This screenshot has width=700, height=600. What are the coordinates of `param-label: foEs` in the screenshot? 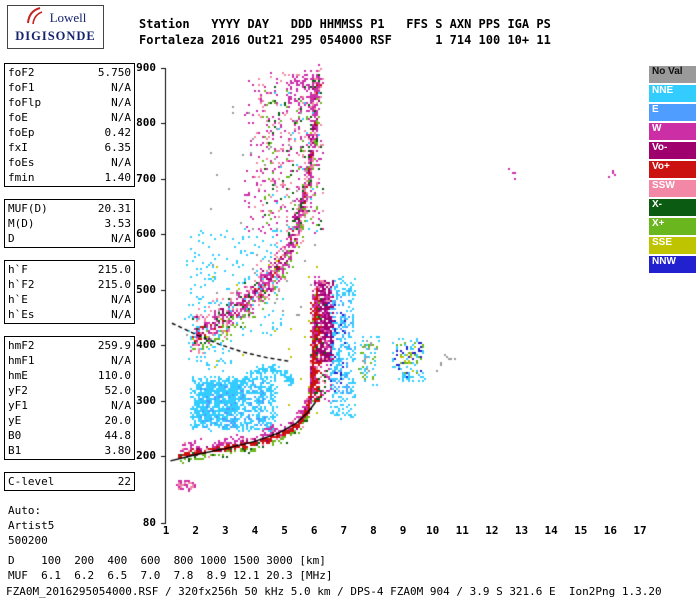 It's located at (21, 162).